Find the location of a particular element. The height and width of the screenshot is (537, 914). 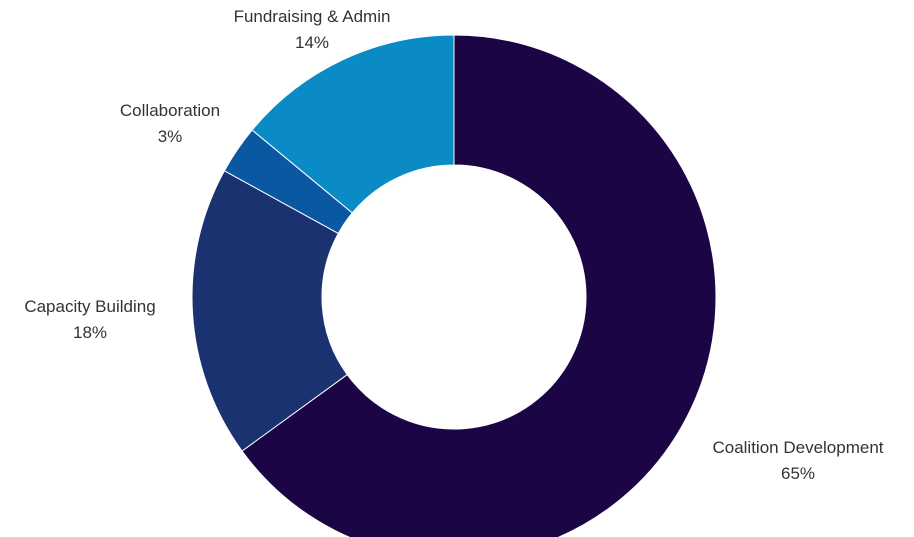

label-capacity-building: Capacity Building is located at coordinates (89, 306).